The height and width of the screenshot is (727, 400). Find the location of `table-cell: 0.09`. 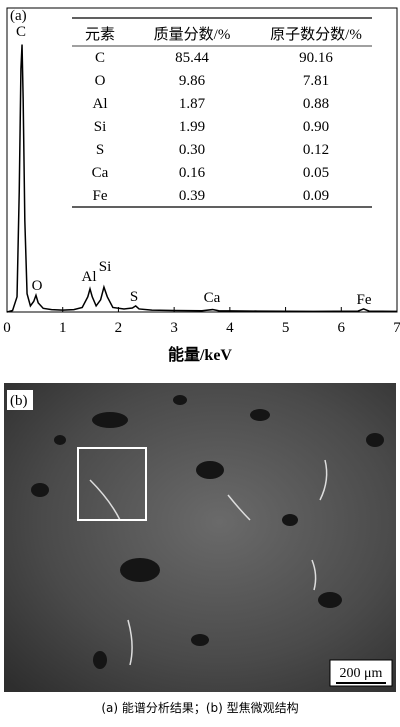

table-cell: 0.09 is located at coordinates (316, 196).